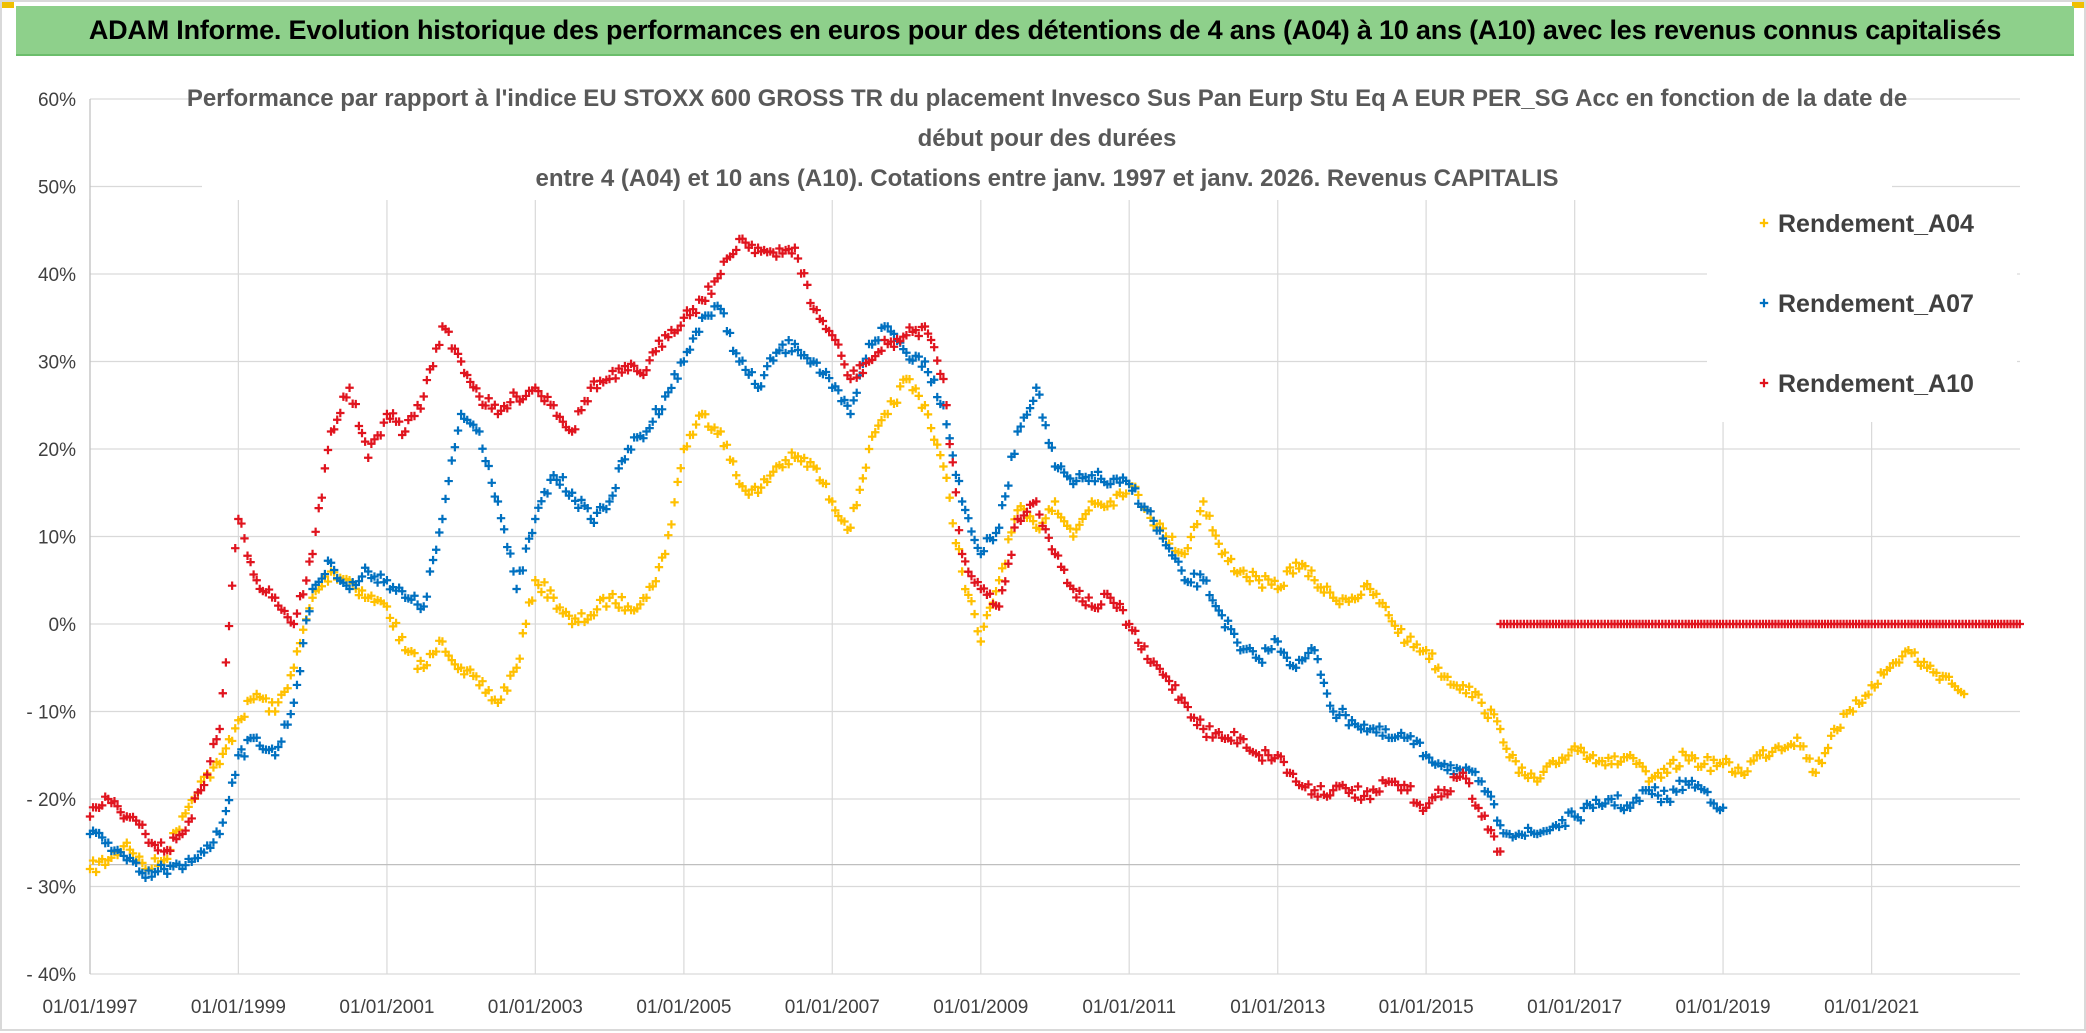 The width and height of the screenshot is (2086, 1033). Describe the element at coordinates (51, 713) in the screenshot. I see `y-tick-label: - 10%` at that location.